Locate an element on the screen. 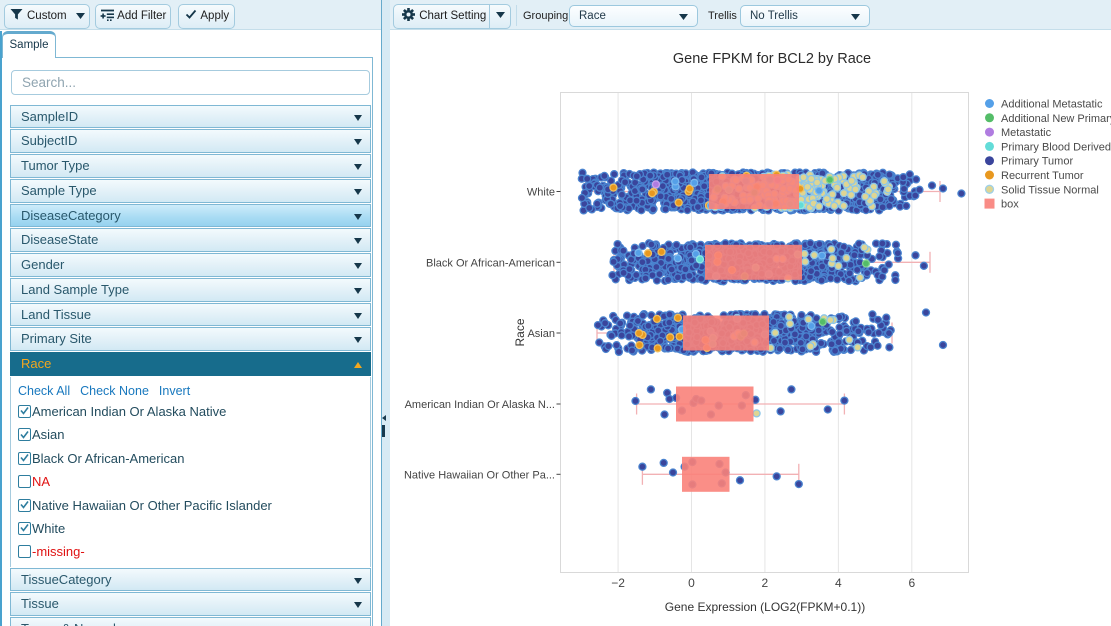  svg-text: Black Or African-American is located at coordinates (490, 263).